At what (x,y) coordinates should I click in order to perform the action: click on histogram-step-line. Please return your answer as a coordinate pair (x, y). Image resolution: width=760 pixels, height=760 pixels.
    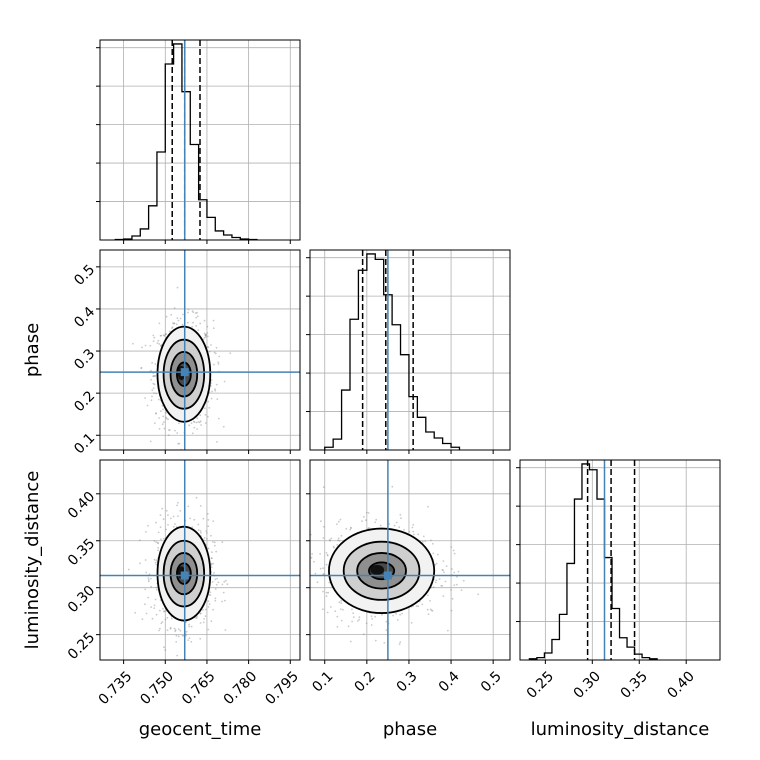
    Looking at the image, I should click on (593, 561).